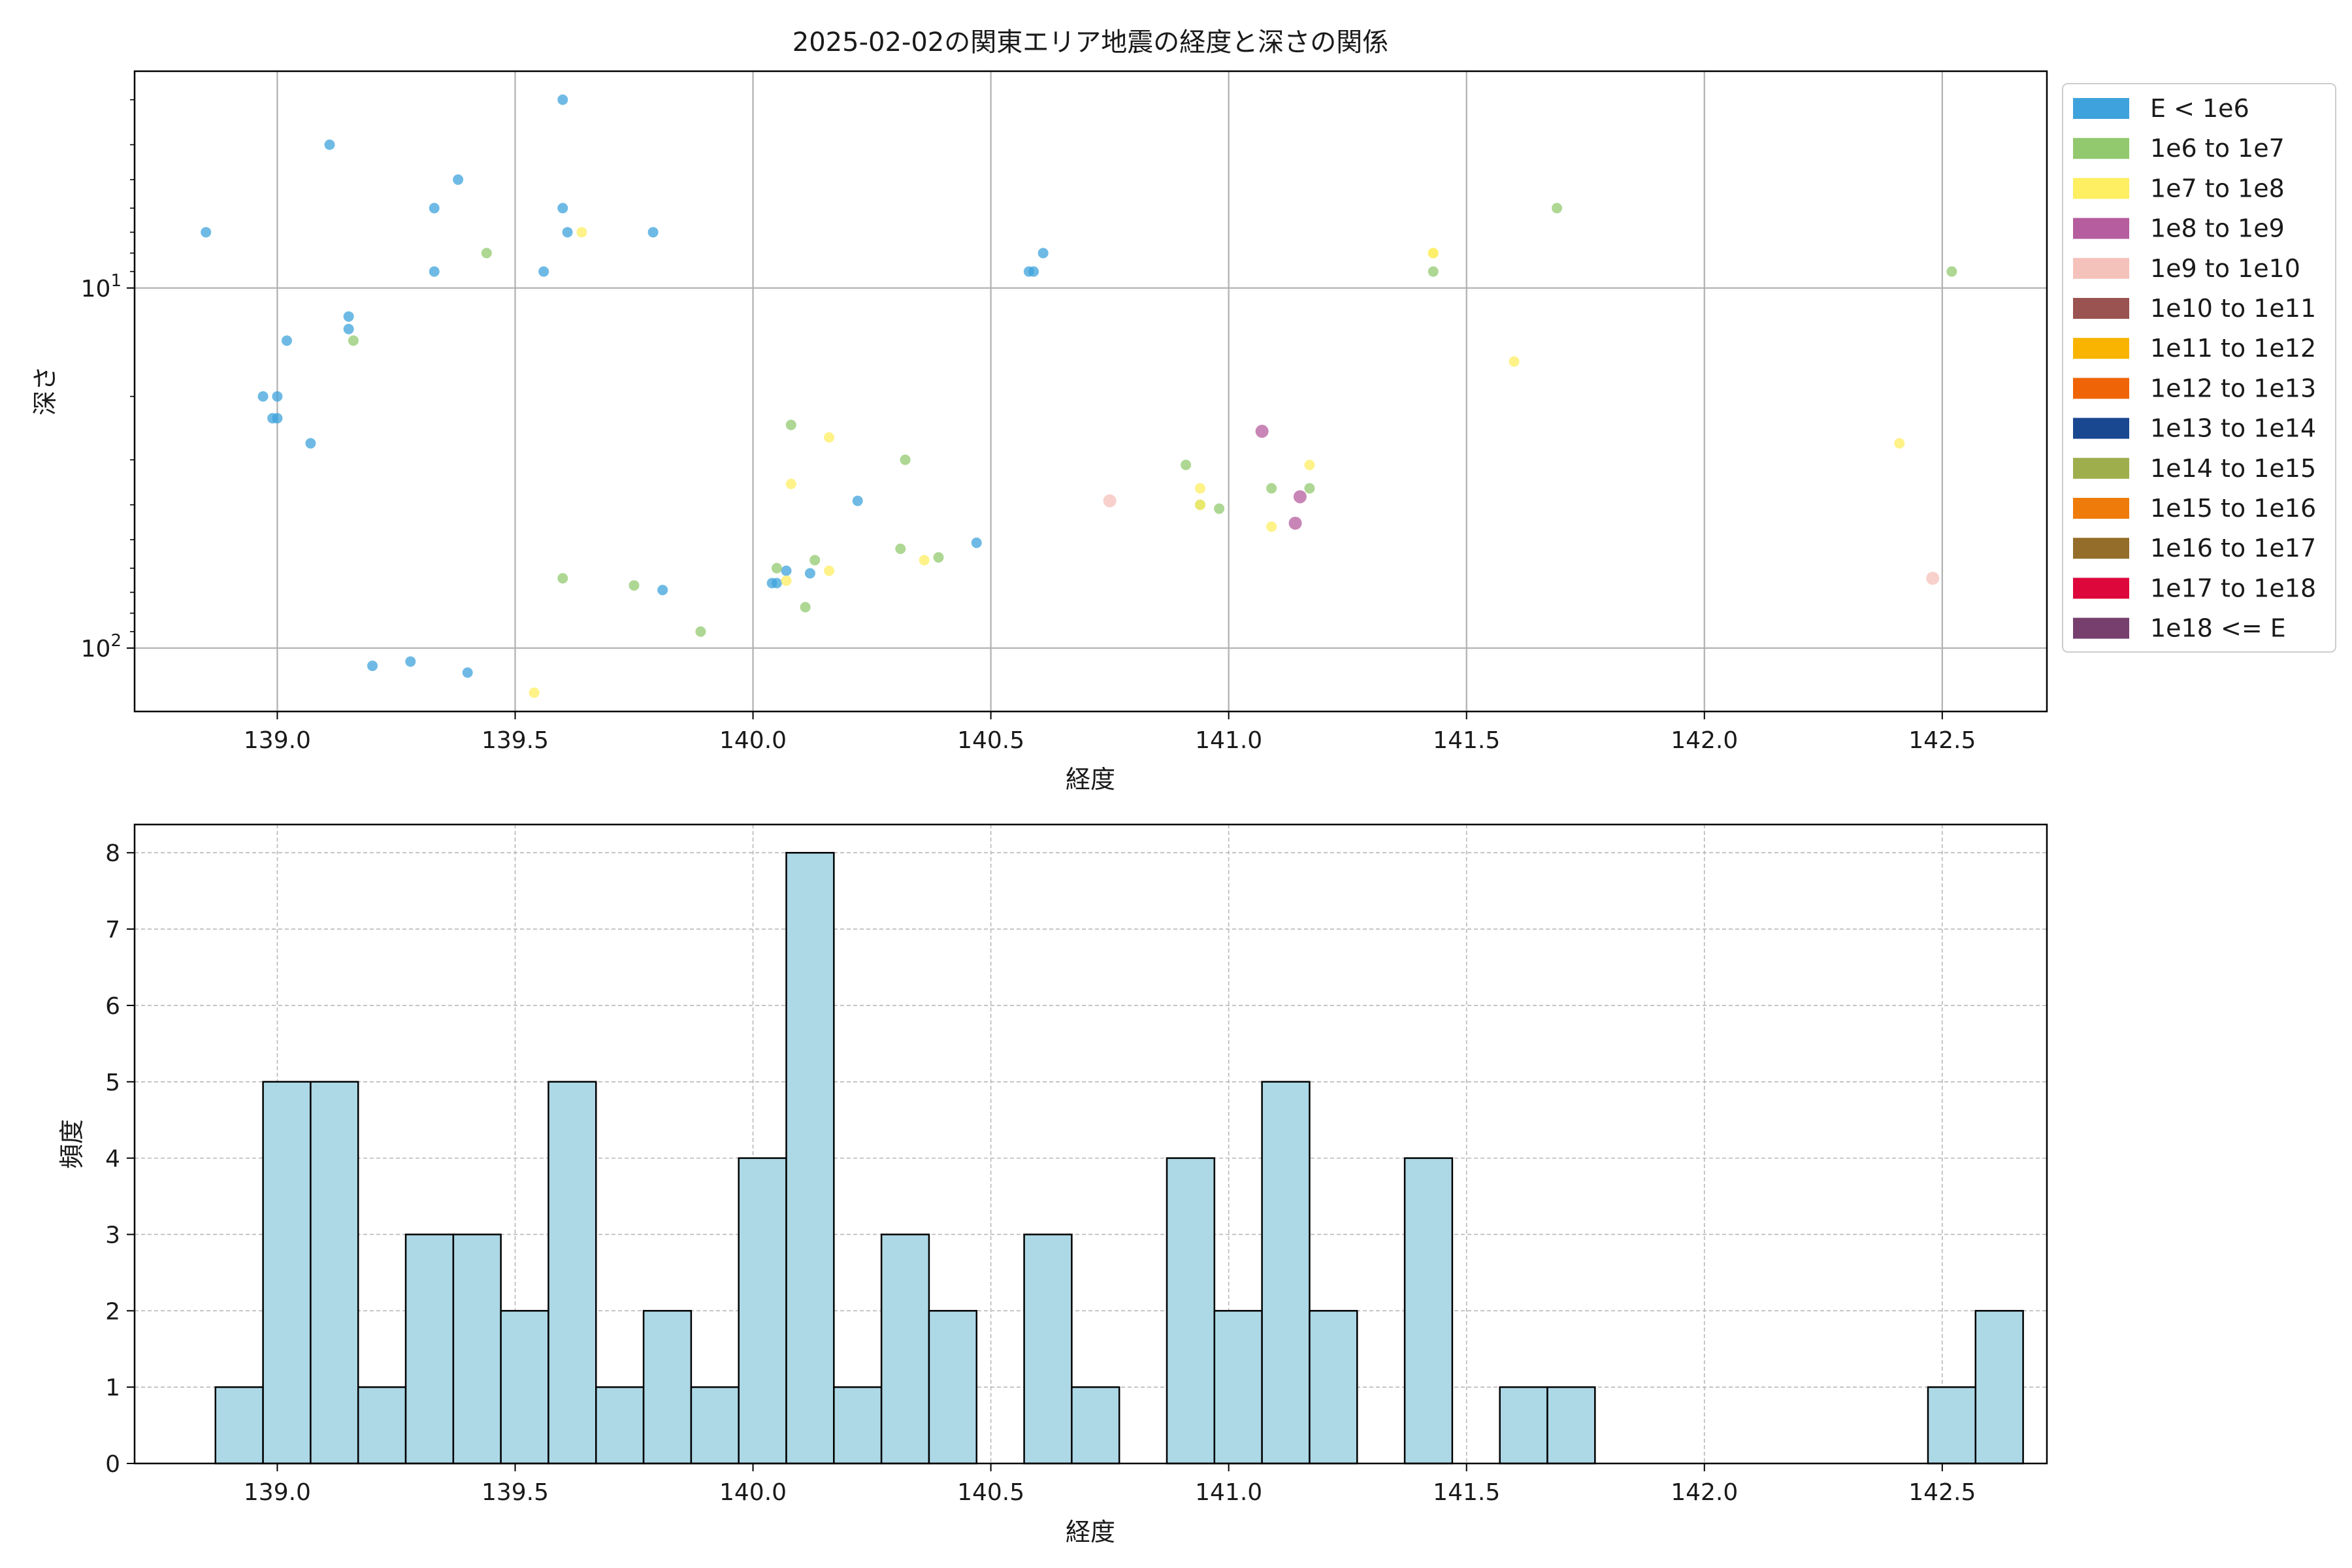  I want to click on scatter-x-tick-label: 139.0, so click(277, 740).